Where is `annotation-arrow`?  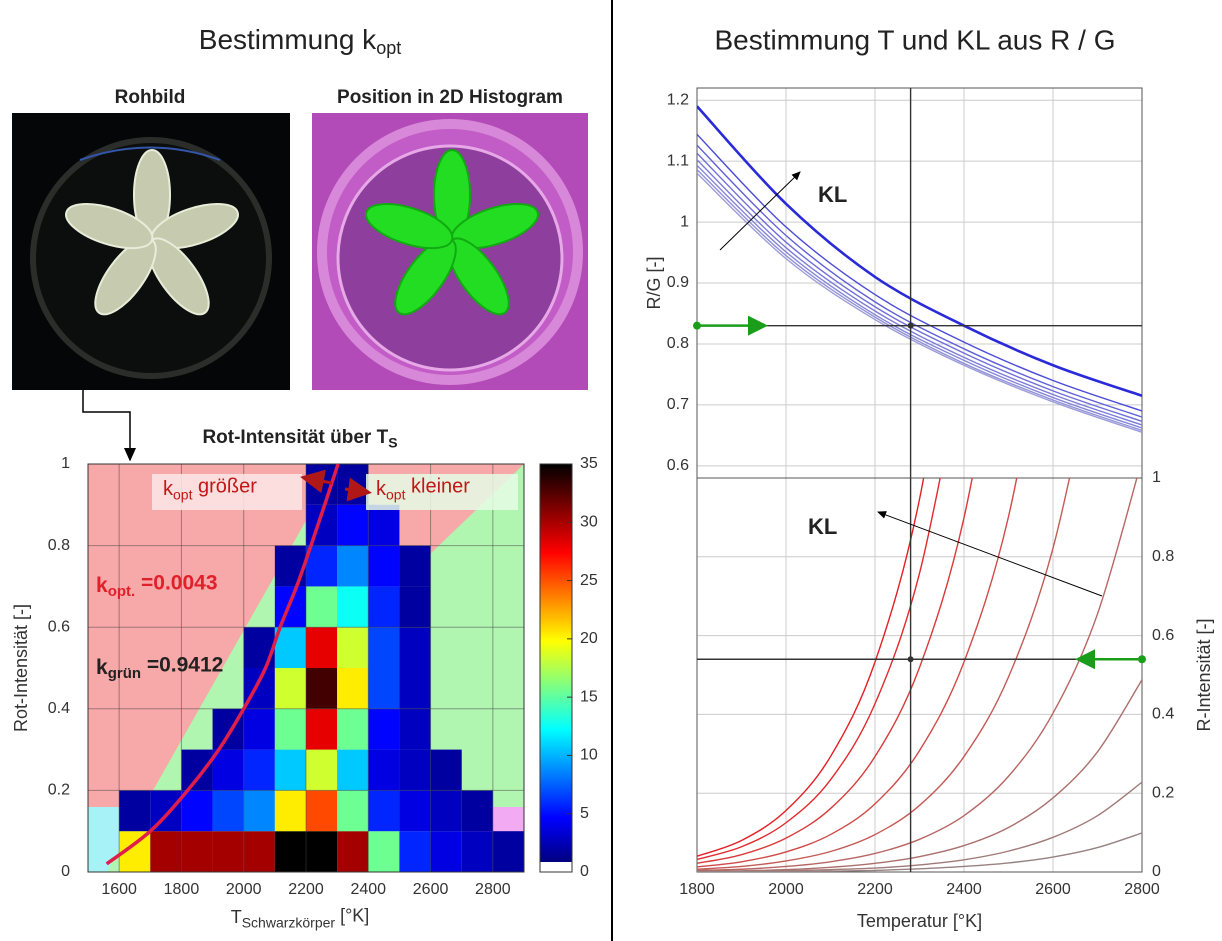 annotation-arrow is located at coordinates (316, 481).